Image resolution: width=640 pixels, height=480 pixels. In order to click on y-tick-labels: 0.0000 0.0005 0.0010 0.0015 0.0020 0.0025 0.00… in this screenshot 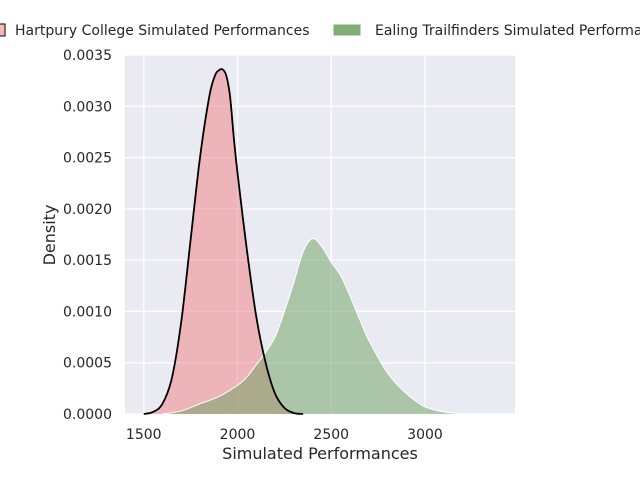, I will do `click(87, 235)`.